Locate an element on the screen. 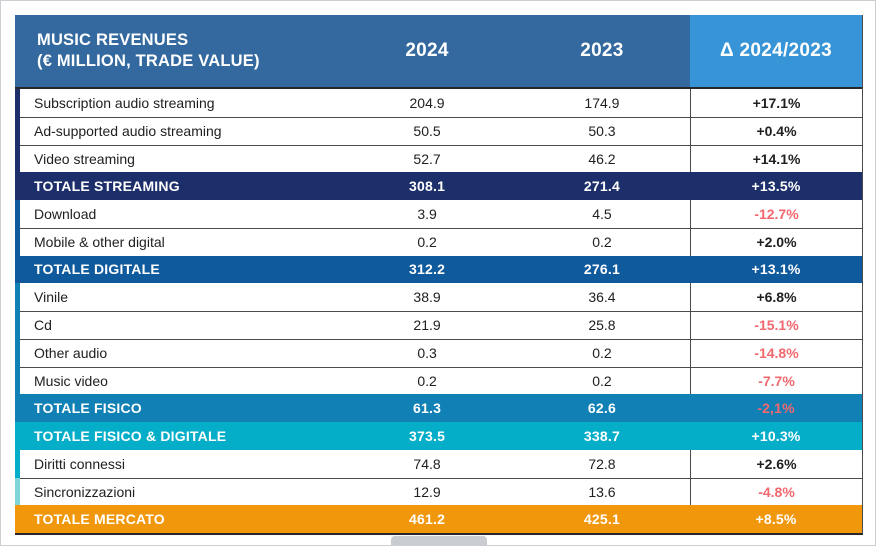 This screenshot has width=876, height=546. delta-value: -4.8% is located at coordinates (776, 492).